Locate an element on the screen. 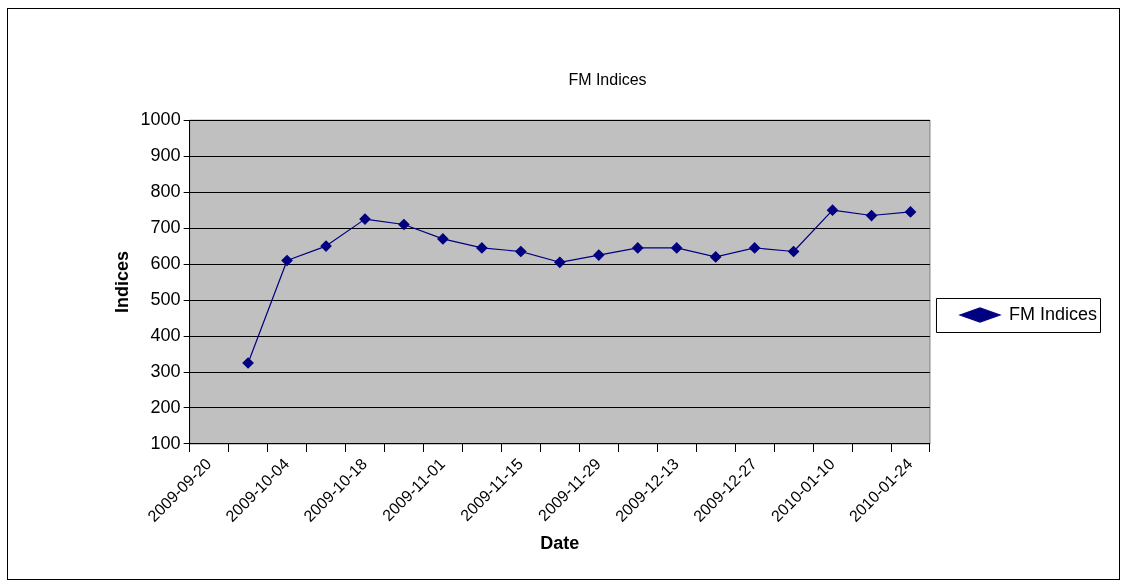  x-axis-title: Date is located at coordinates (560, 543).